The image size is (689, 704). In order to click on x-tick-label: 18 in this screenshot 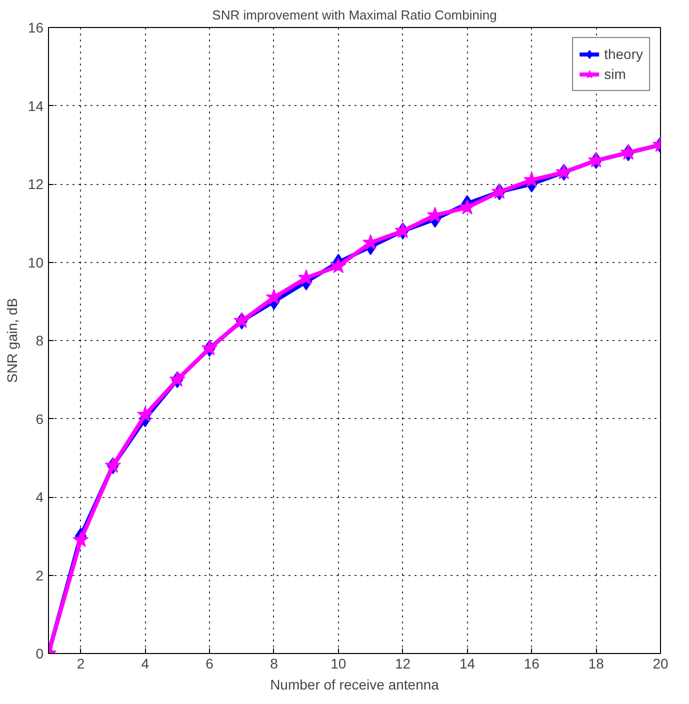, I will do `click(596, 664)`.